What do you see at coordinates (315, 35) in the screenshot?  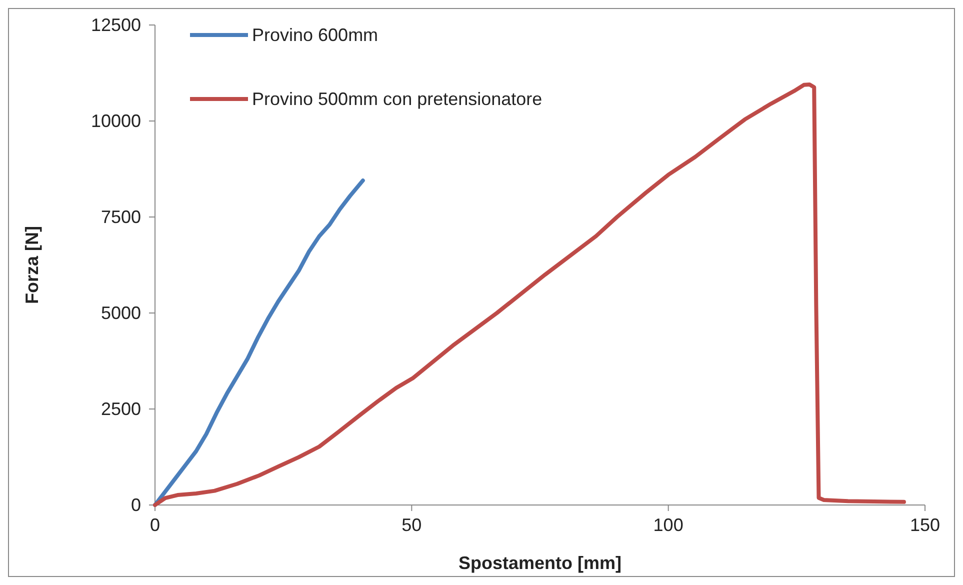 I see `legend-label: Provino 600mm` at bounding box center [315, 35].